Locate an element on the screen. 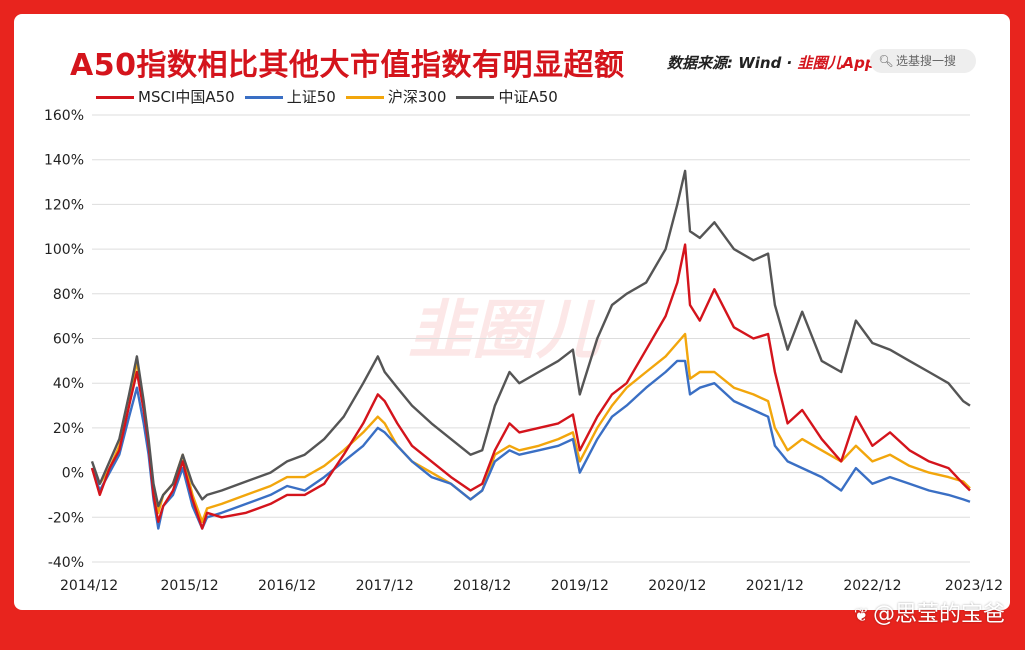 The width and height of the screenshot is (1025, 650). y-tick-label: 100% is located at coordinates (64, 250).